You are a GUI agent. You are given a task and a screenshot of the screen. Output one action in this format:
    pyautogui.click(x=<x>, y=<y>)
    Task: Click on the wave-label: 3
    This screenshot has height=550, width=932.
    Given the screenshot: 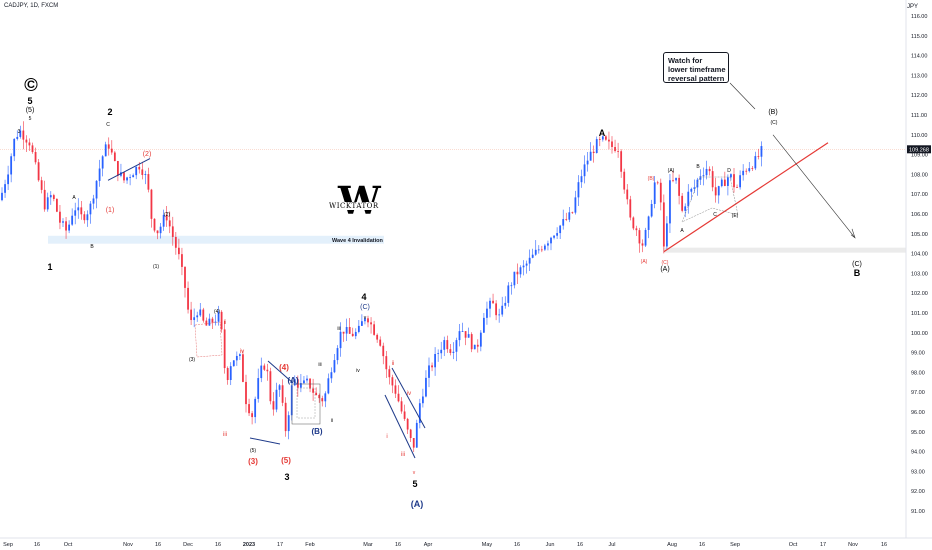 What is the action you would take?
    pyautogui.click(x=286, y=477)
    